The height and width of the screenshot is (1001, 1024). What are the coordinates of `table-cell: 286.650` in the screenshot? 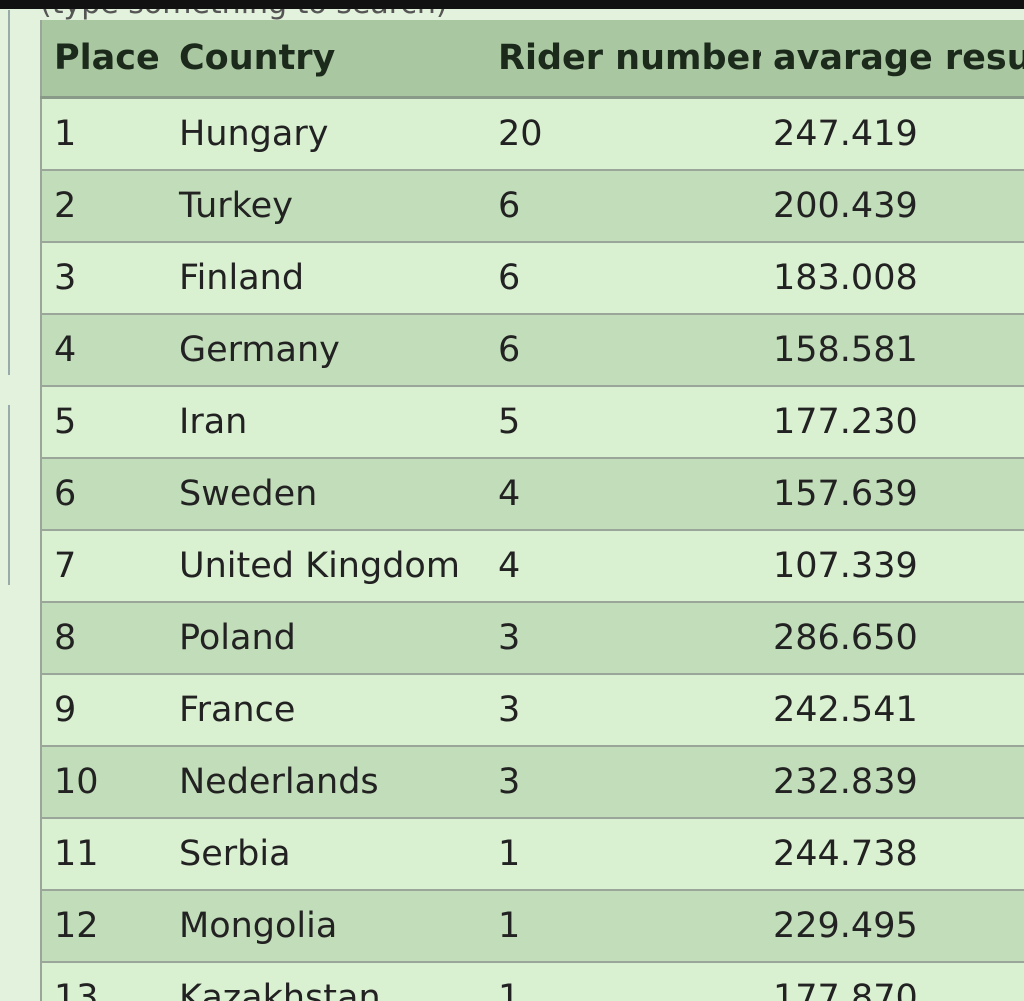 It's located at (892, 637).